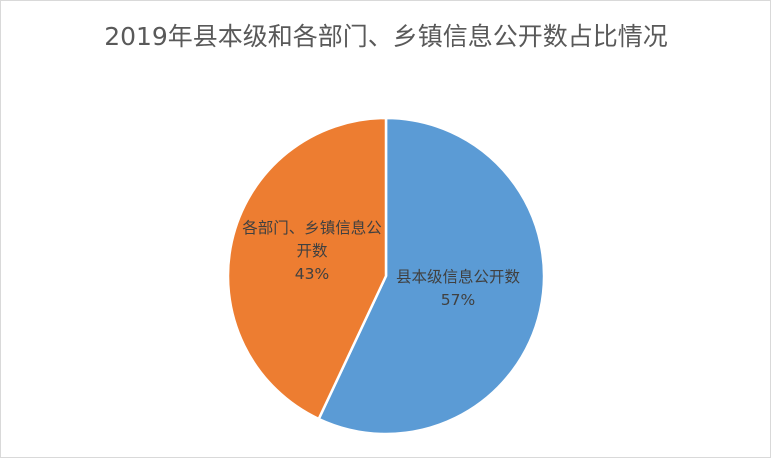 This screenshot has height=458, width=771. I want to click on data-label-departments: 各部门、乡镇信息公开数 43%, so click(312, 251).